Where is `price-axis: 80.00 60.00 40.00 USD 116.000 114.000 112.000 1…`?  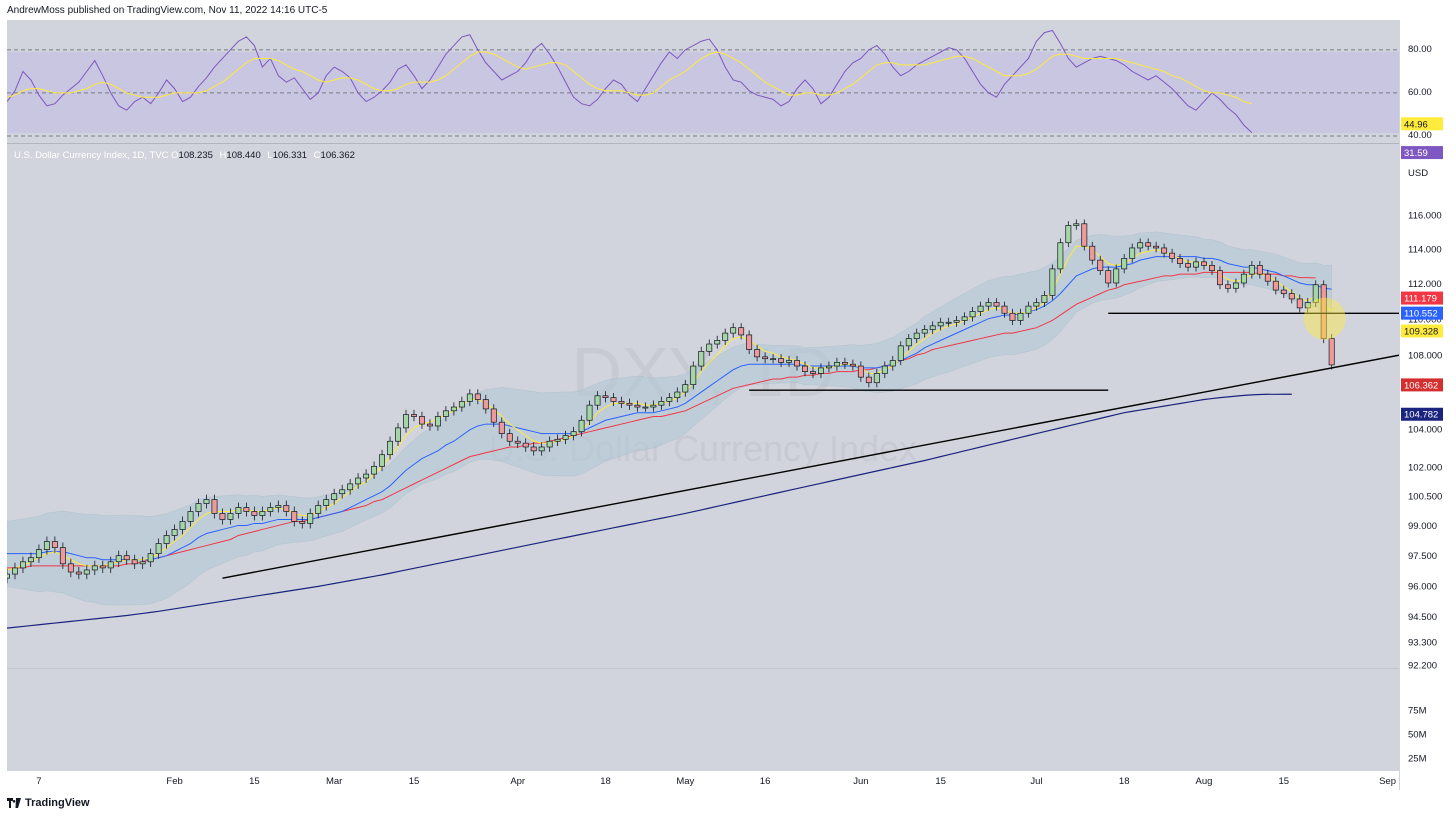
price-axis: 80.00 60.00 40.00 USD 116.000 114.000 112.000 1… is located at coordinates (1427, 405).